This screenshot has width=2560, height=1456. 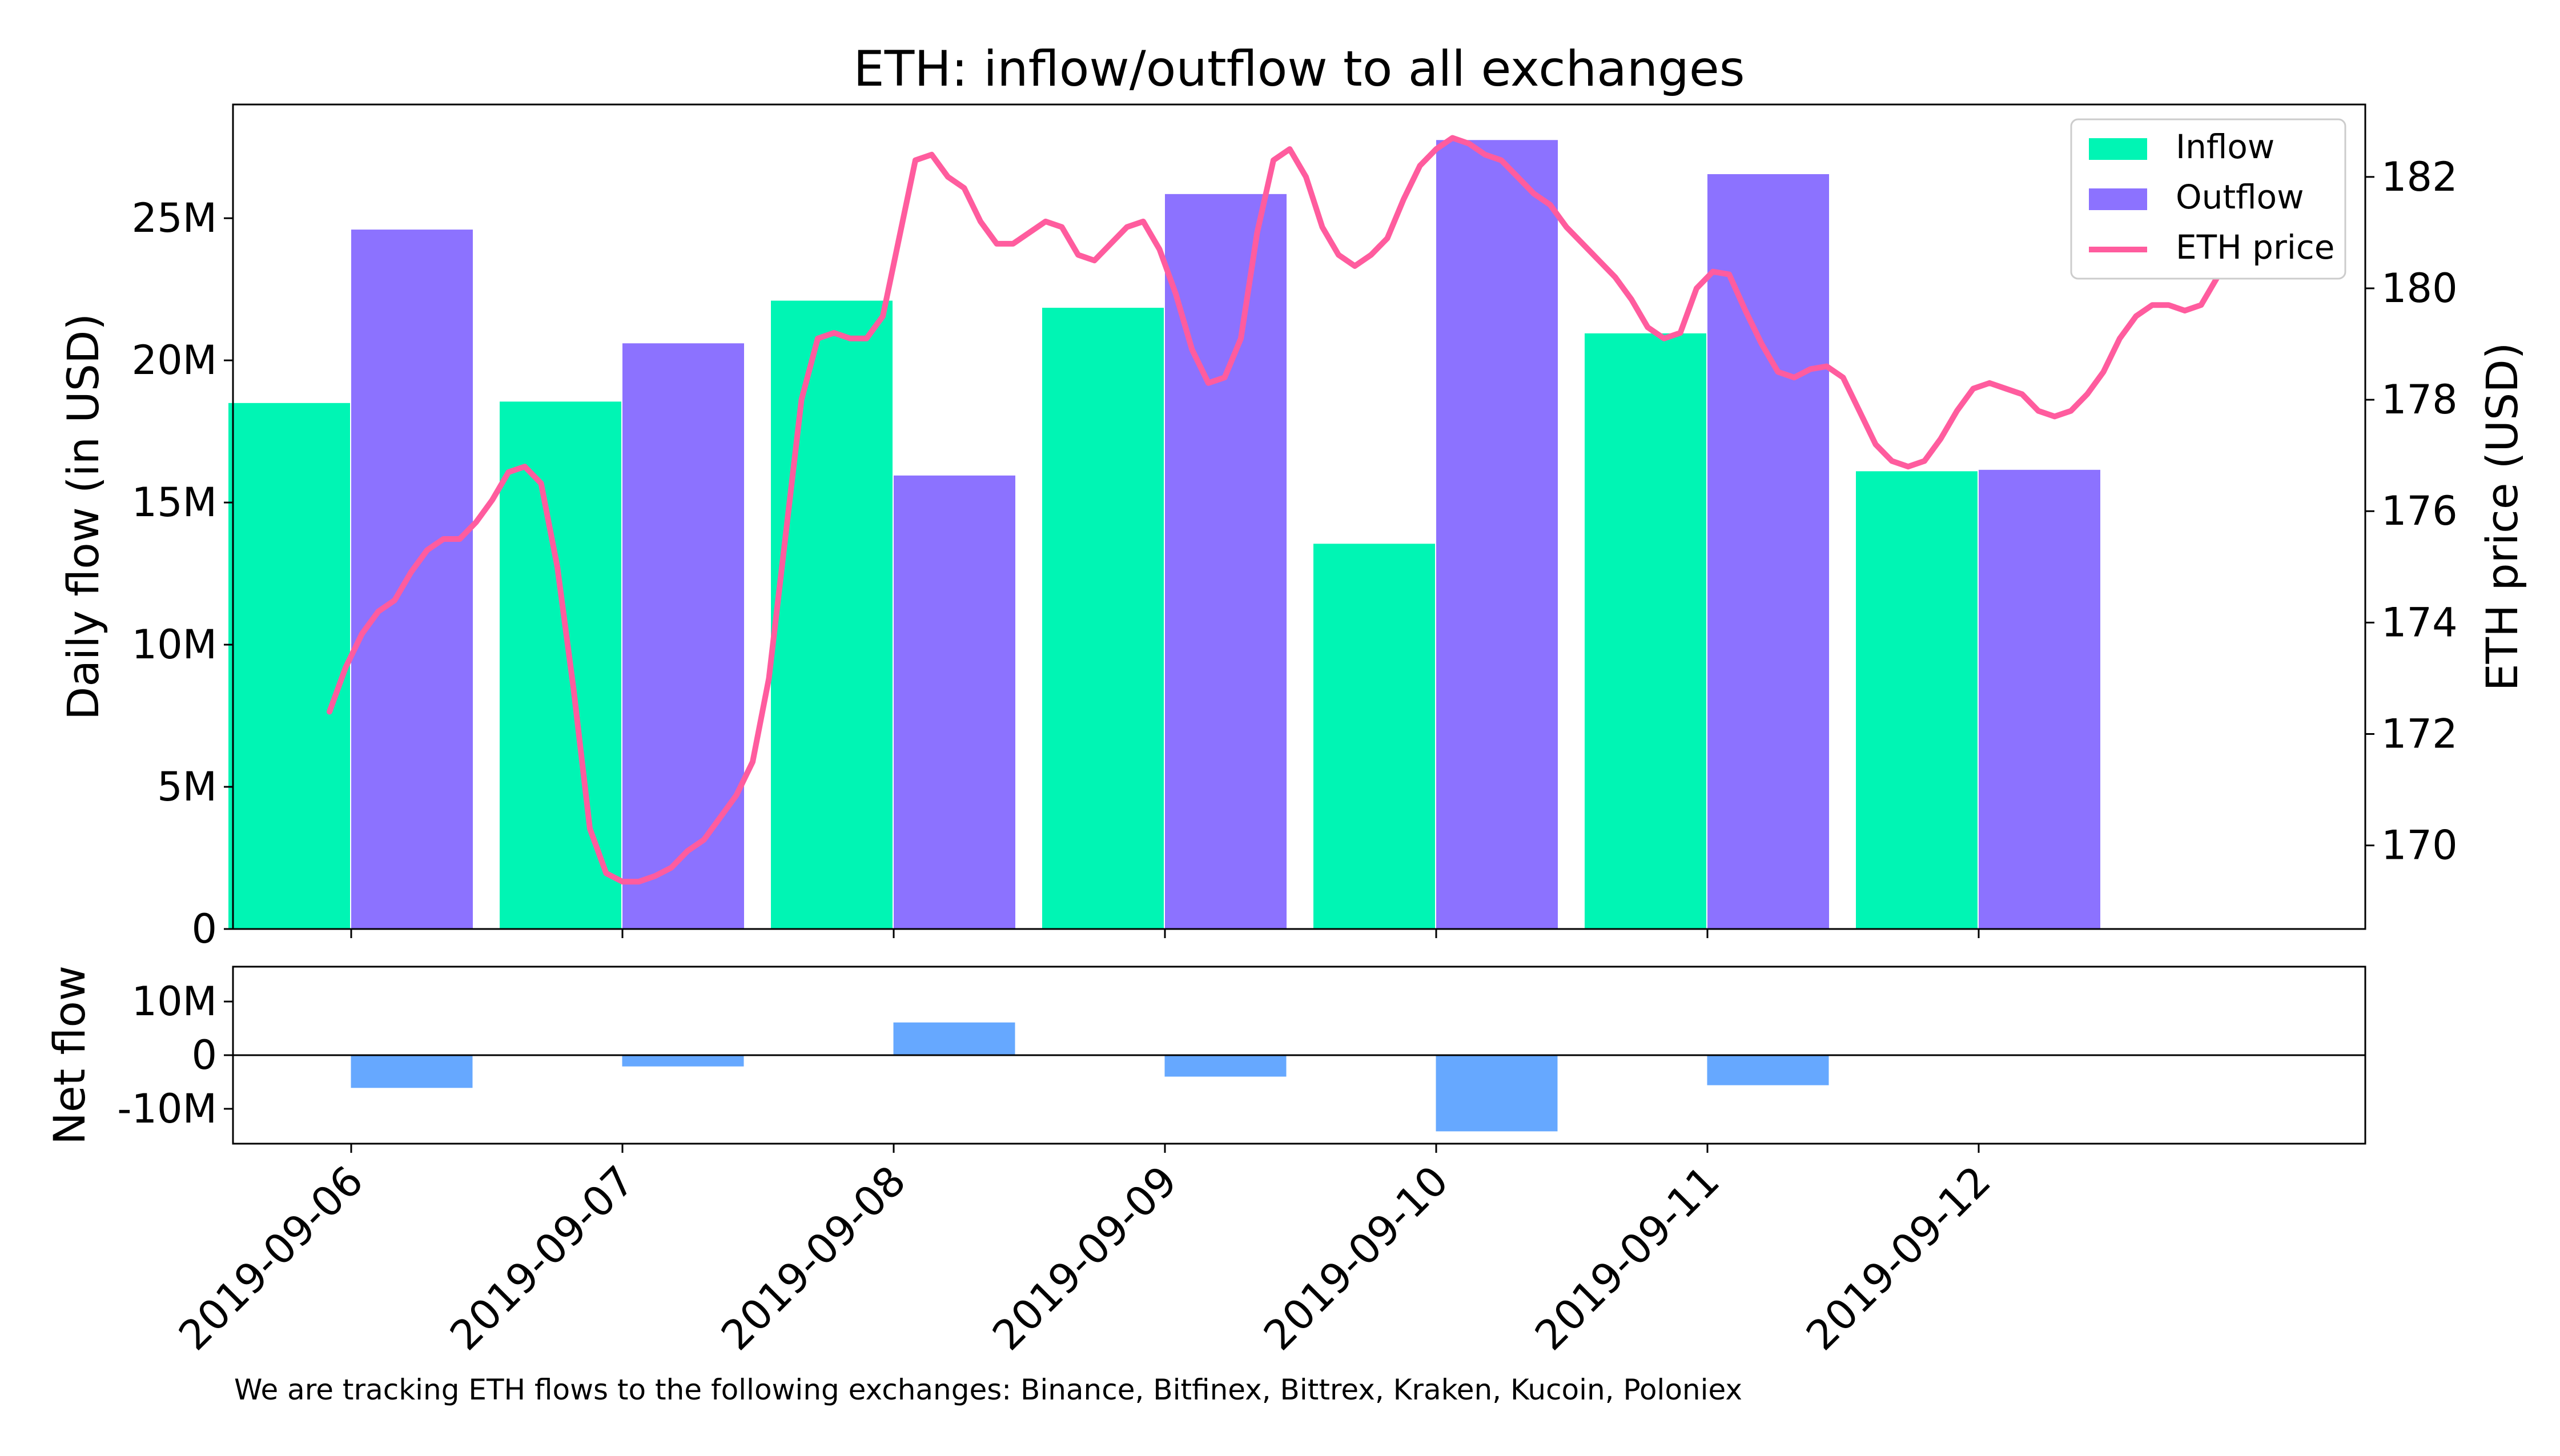 I want to click on right-y-tick-label: 174, so click(x=2419, y=622).